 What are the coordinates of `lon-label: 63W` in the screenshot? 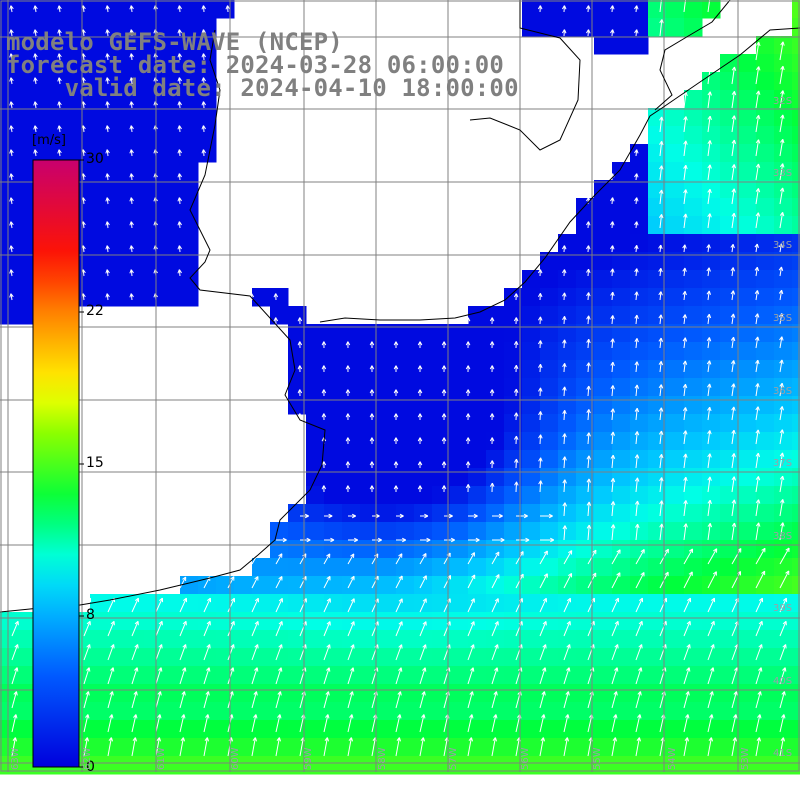 It's located at (15, 758).